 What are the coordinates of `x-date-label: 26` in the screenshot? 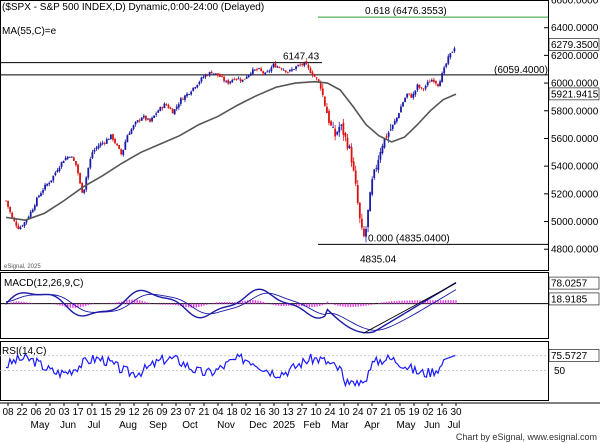 It's located at (148, 412).